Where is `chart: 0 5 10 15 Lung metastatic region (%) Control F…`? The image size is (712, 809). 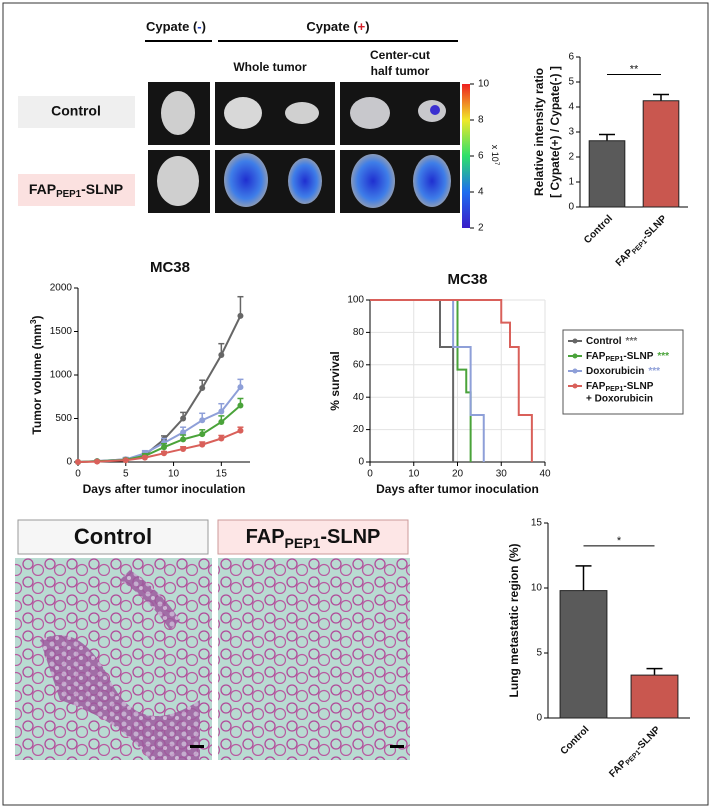 chart: 0 5 10 15 Lung metastatic region (%) Control F… is located at coordinates (598, 649).